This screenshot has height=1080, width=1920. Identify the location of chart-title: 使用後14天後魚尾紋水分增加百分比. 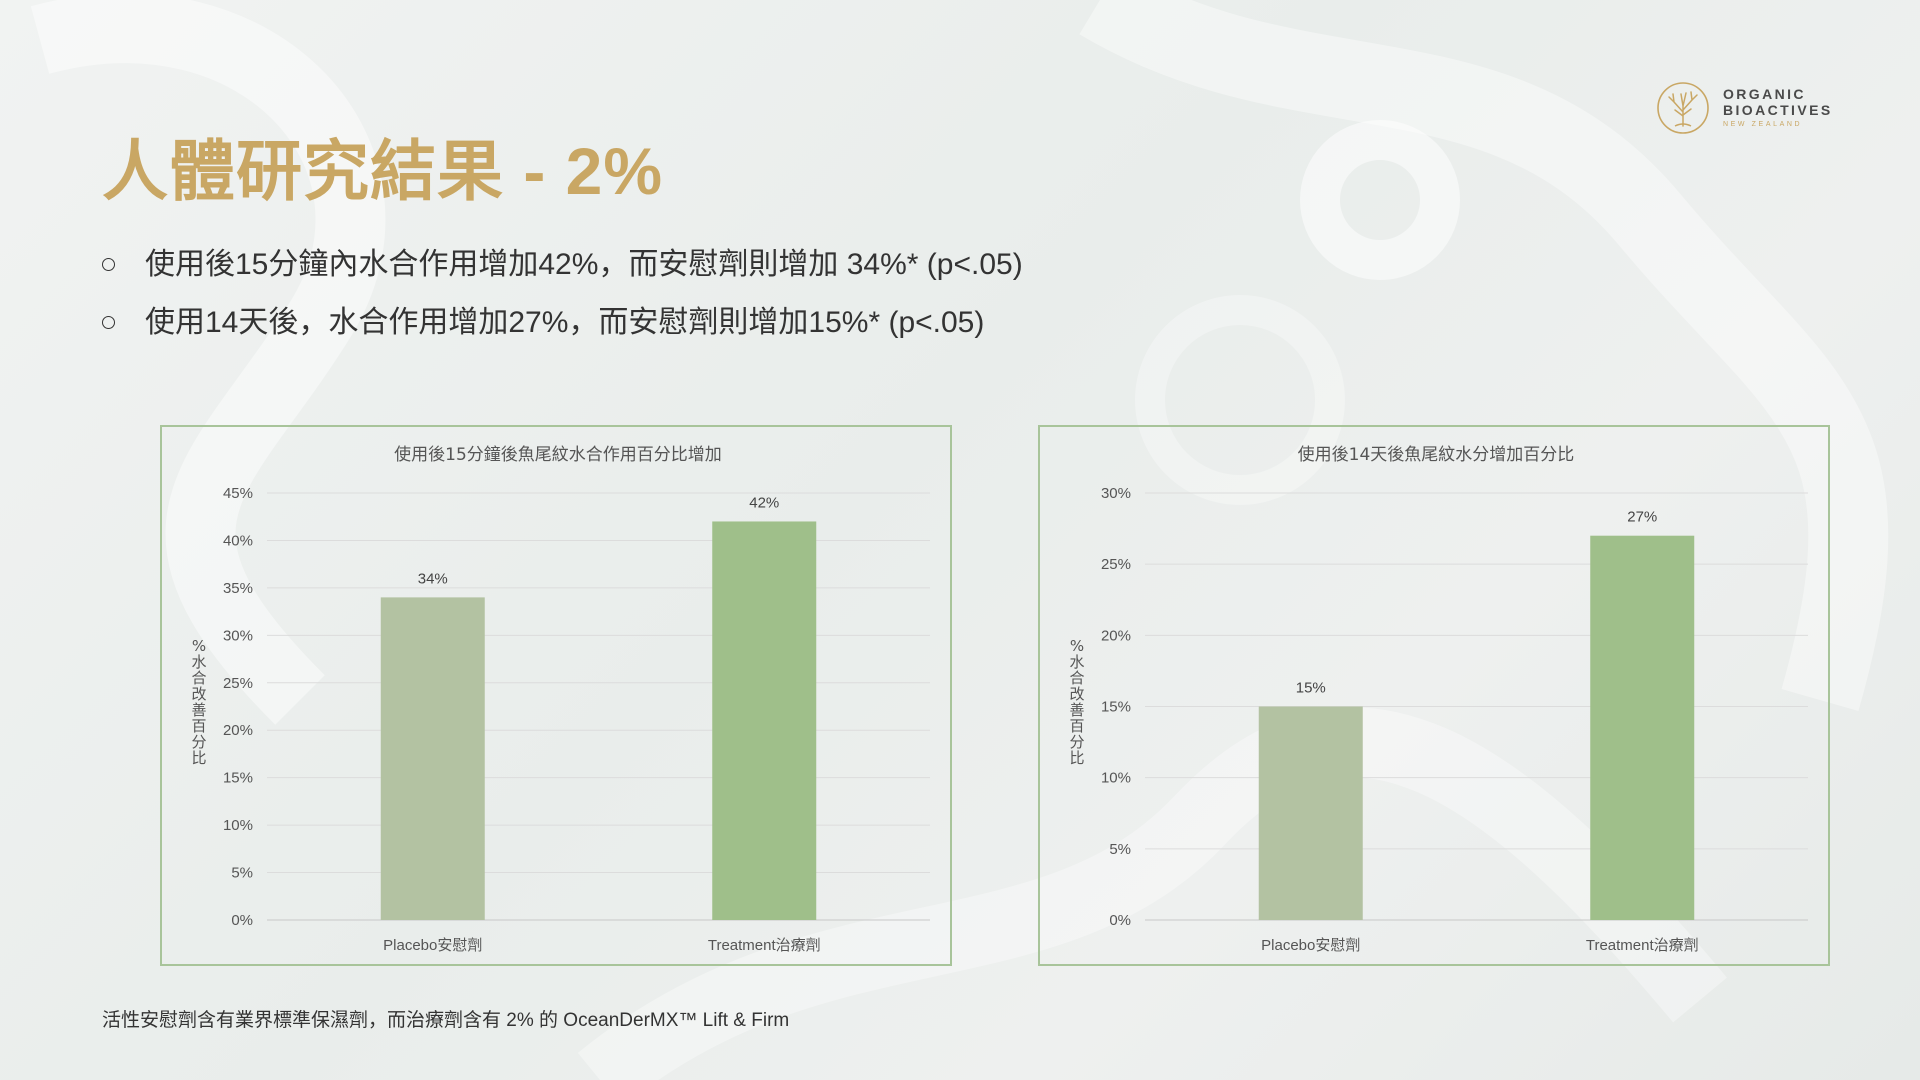
(1436, 454).